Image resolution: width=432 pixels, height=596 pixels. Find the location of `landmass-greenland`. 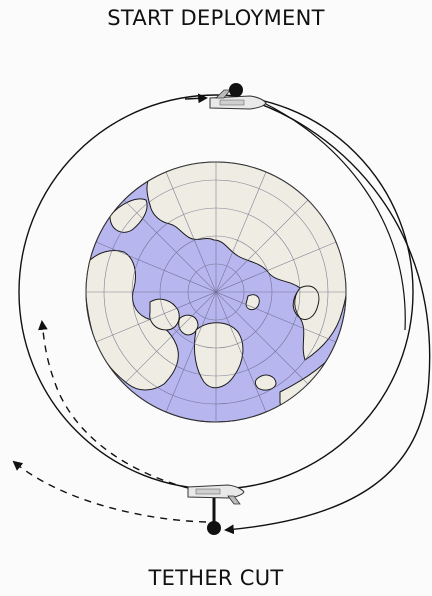

landmass-greenland is located at coordinates (218, 355).